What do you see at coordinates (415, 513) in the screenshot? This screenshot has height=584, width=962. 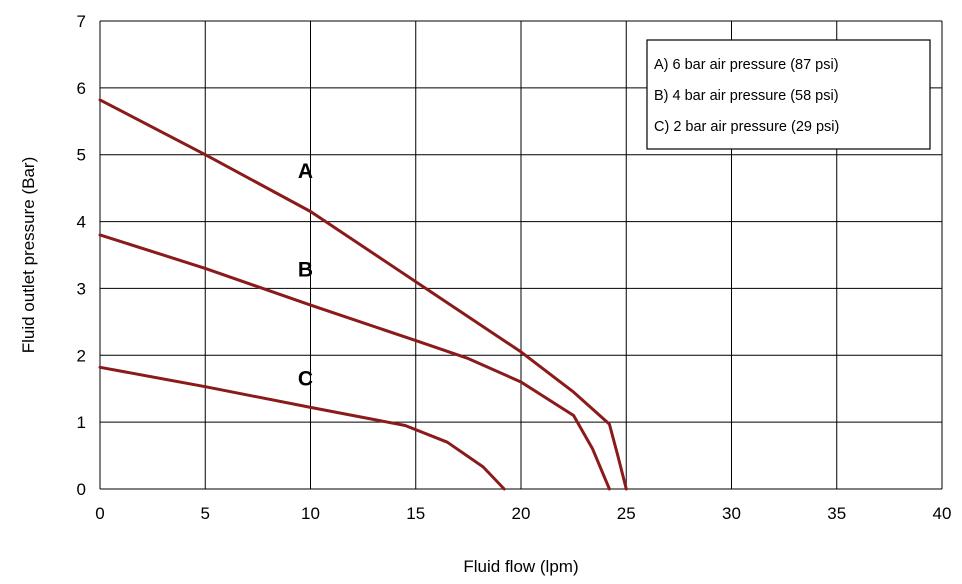 I see `x-tick-label: 15` at bounding box center [415, 513].